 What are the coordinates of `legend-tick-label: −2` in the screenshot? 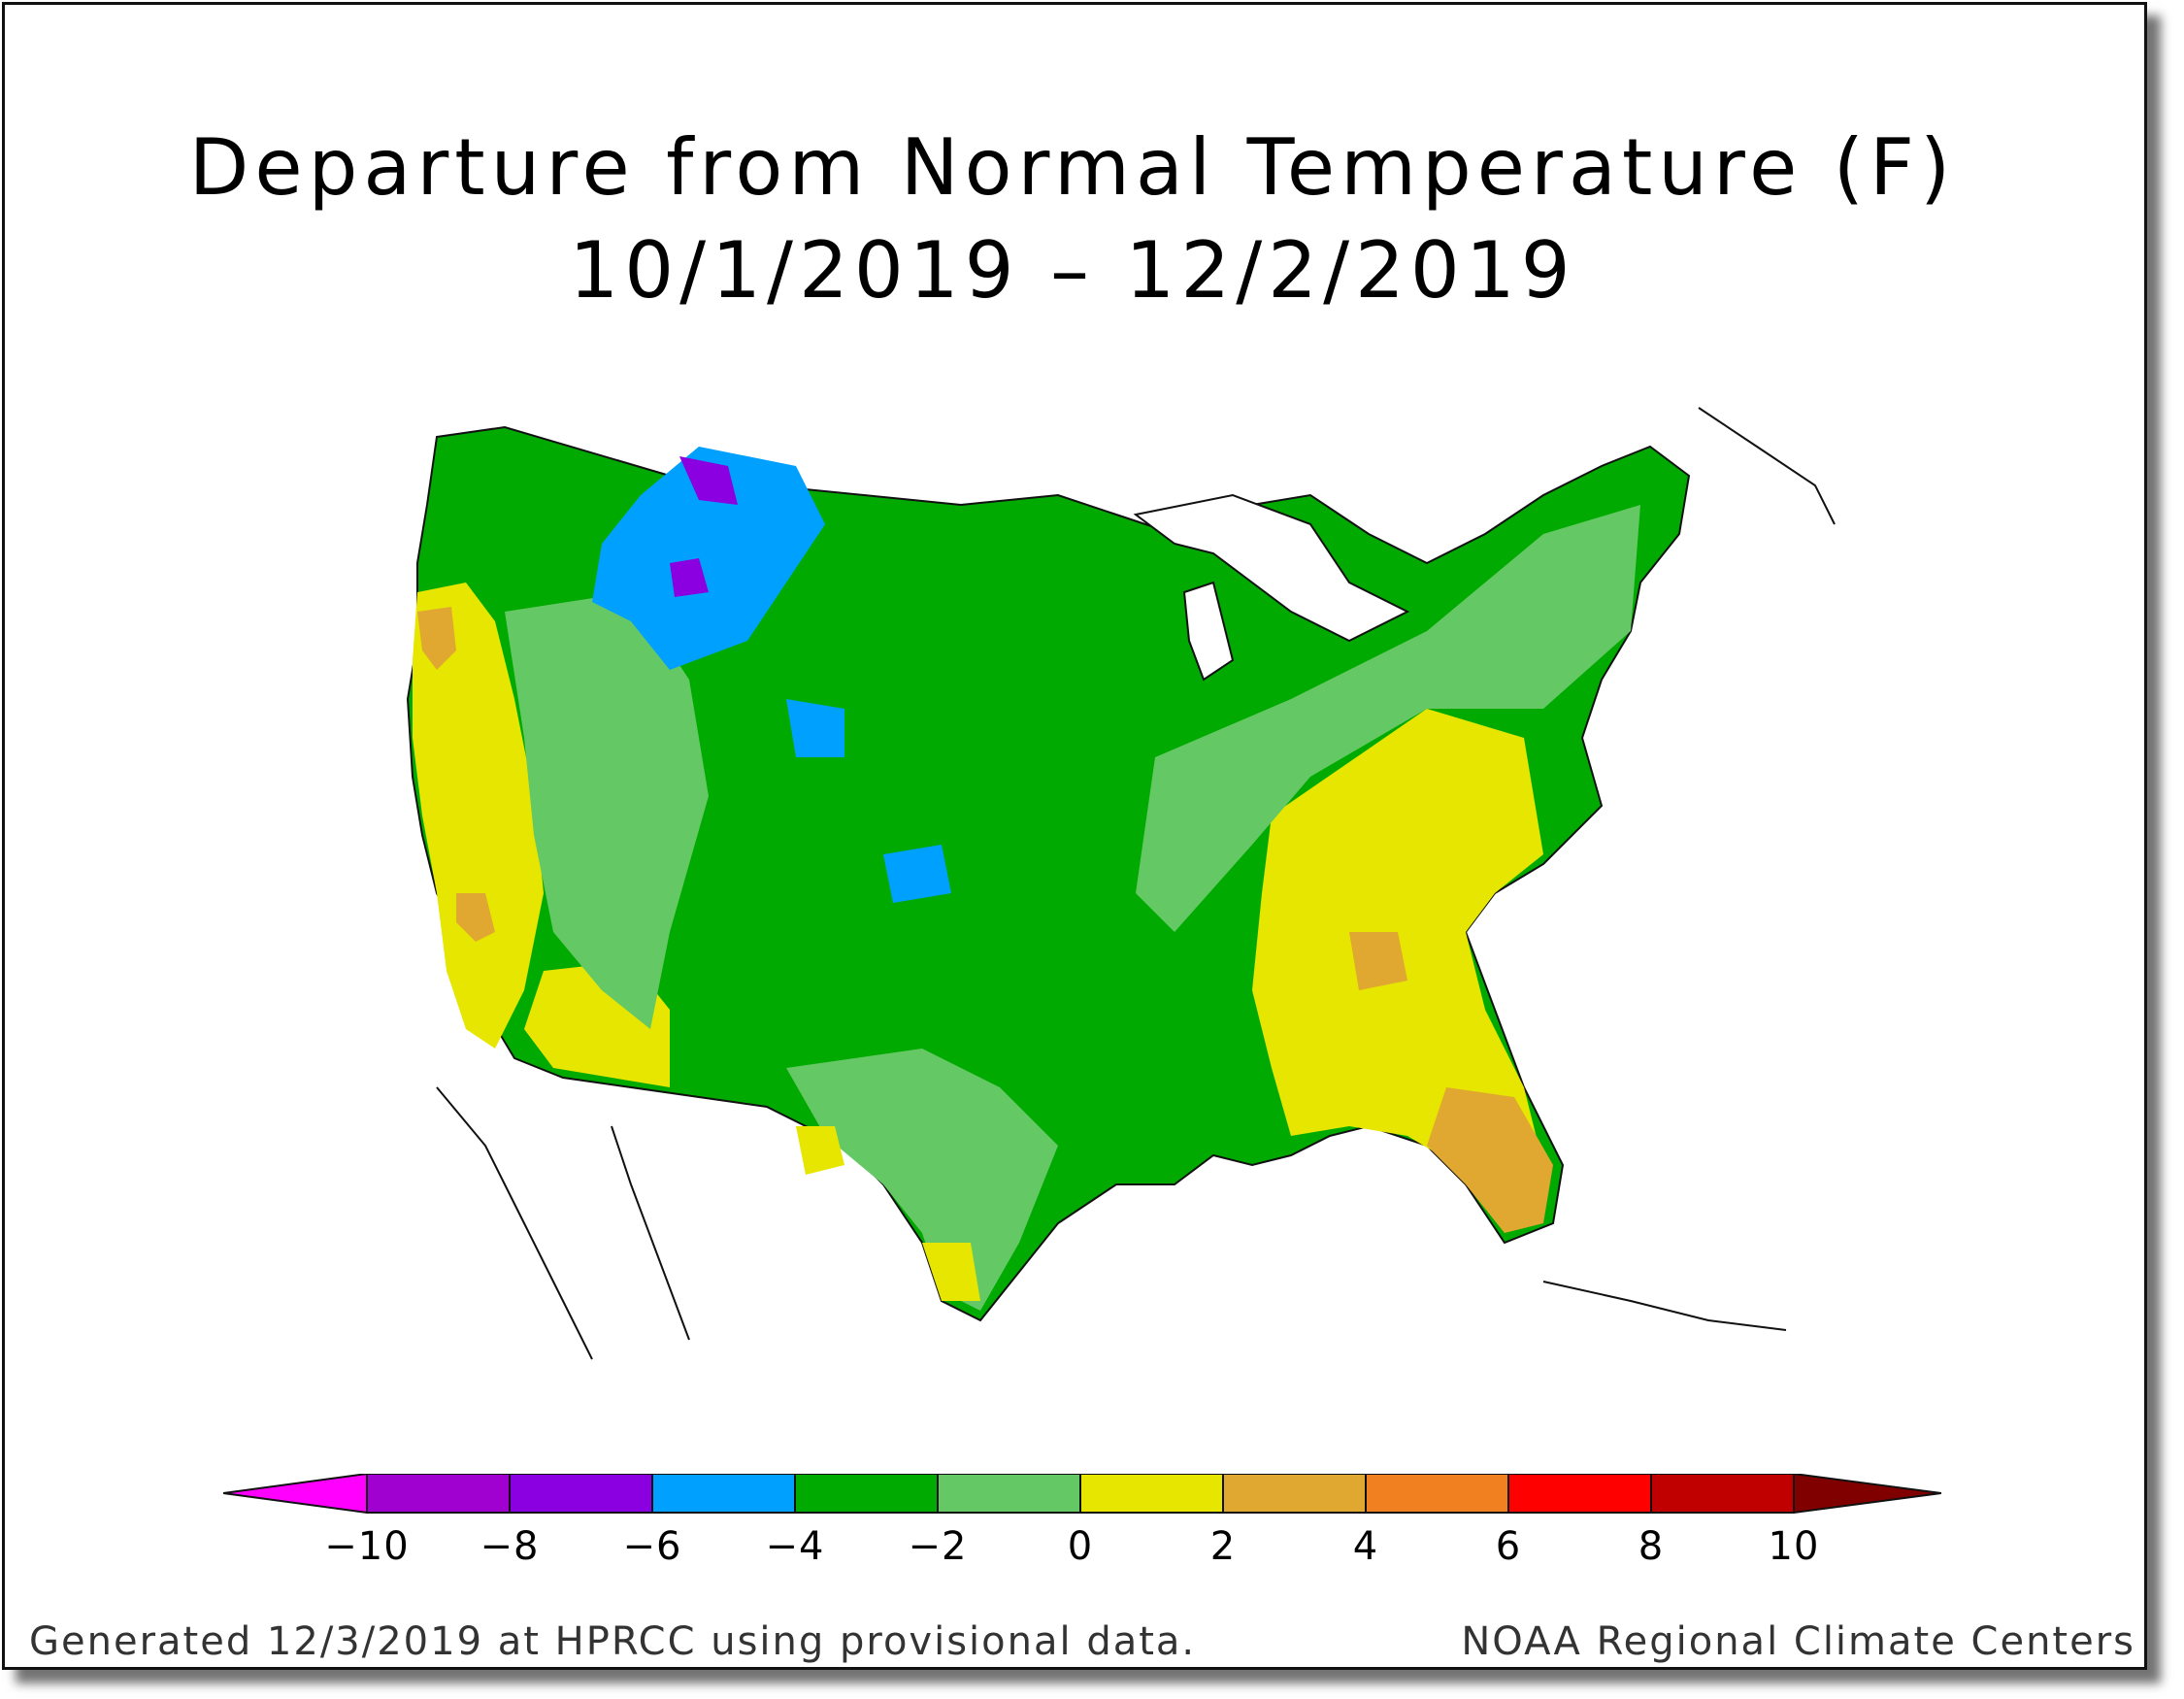 It's located at (938, 1546).